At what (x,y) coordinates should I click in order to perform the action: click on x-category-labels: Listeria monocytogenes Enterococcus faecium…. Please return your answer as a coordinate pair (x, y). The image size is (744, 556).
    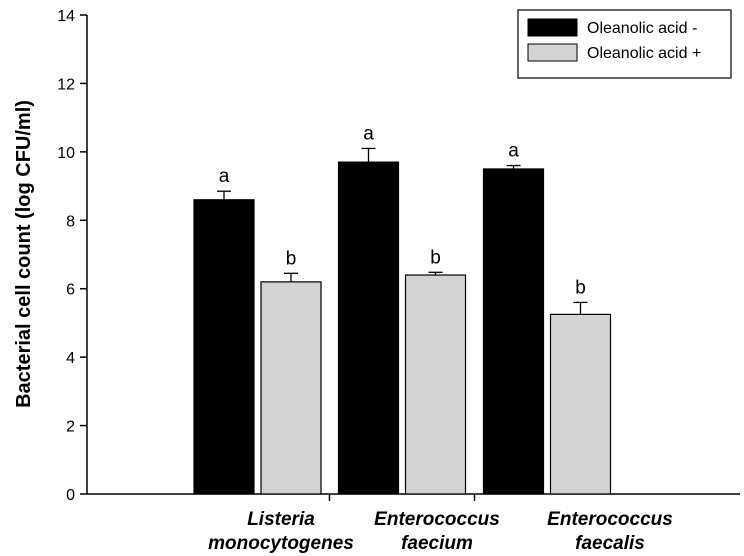
    Looking at the image, I should click on (440, 524).